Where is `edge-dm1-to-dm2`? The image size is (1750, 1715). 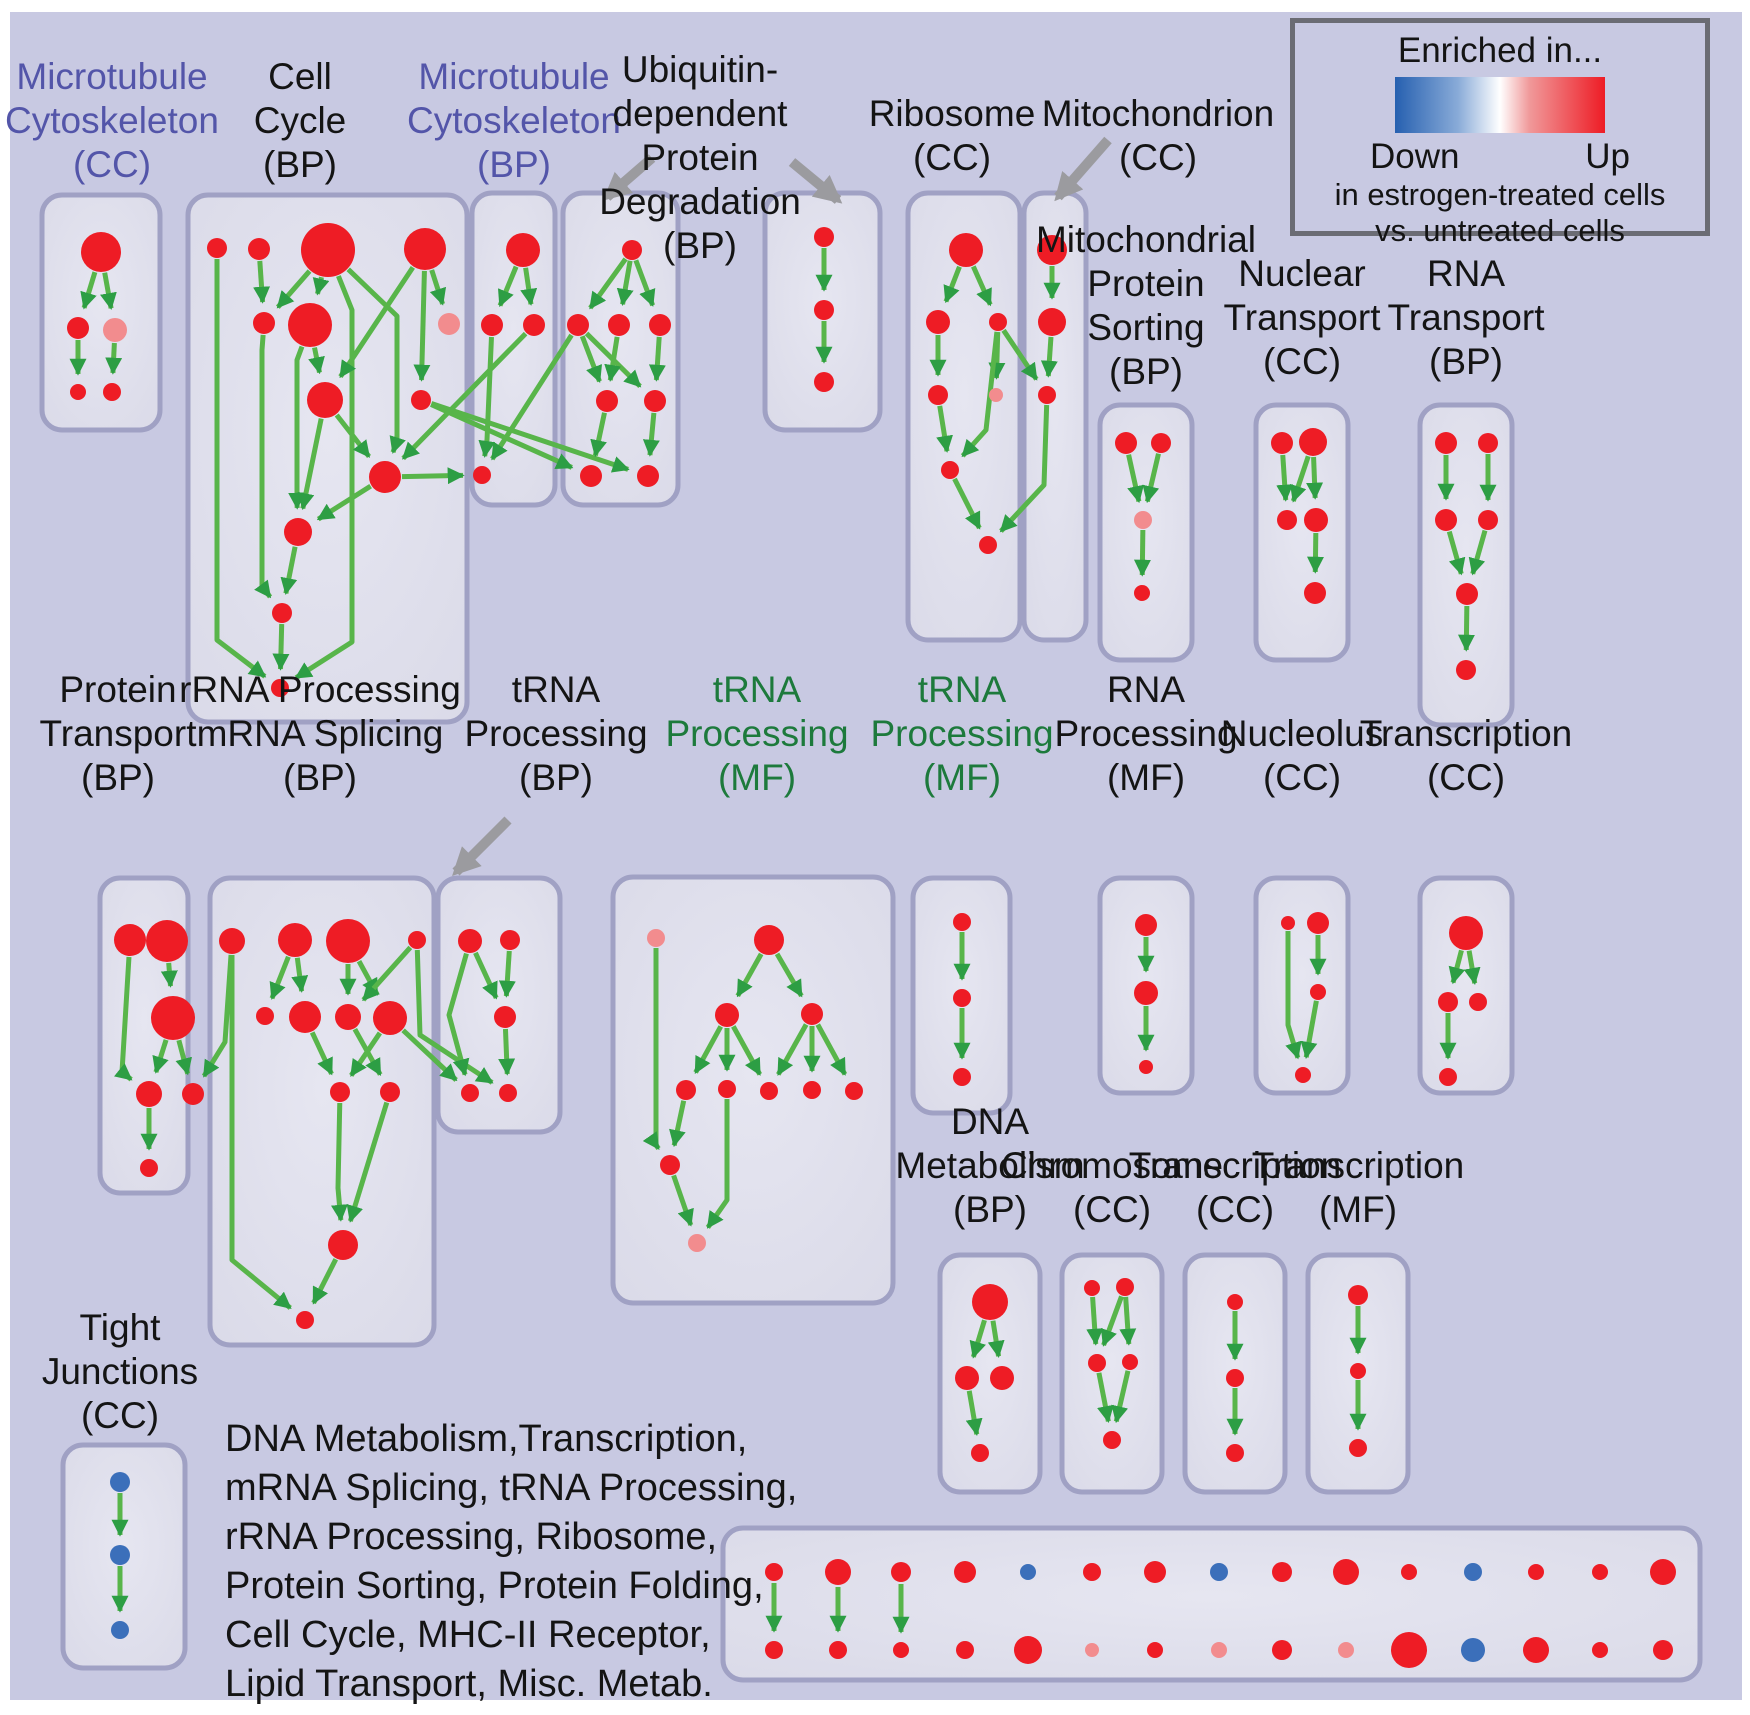 edge-dm1-to-dm2 is located at coordinates (978, 1339).